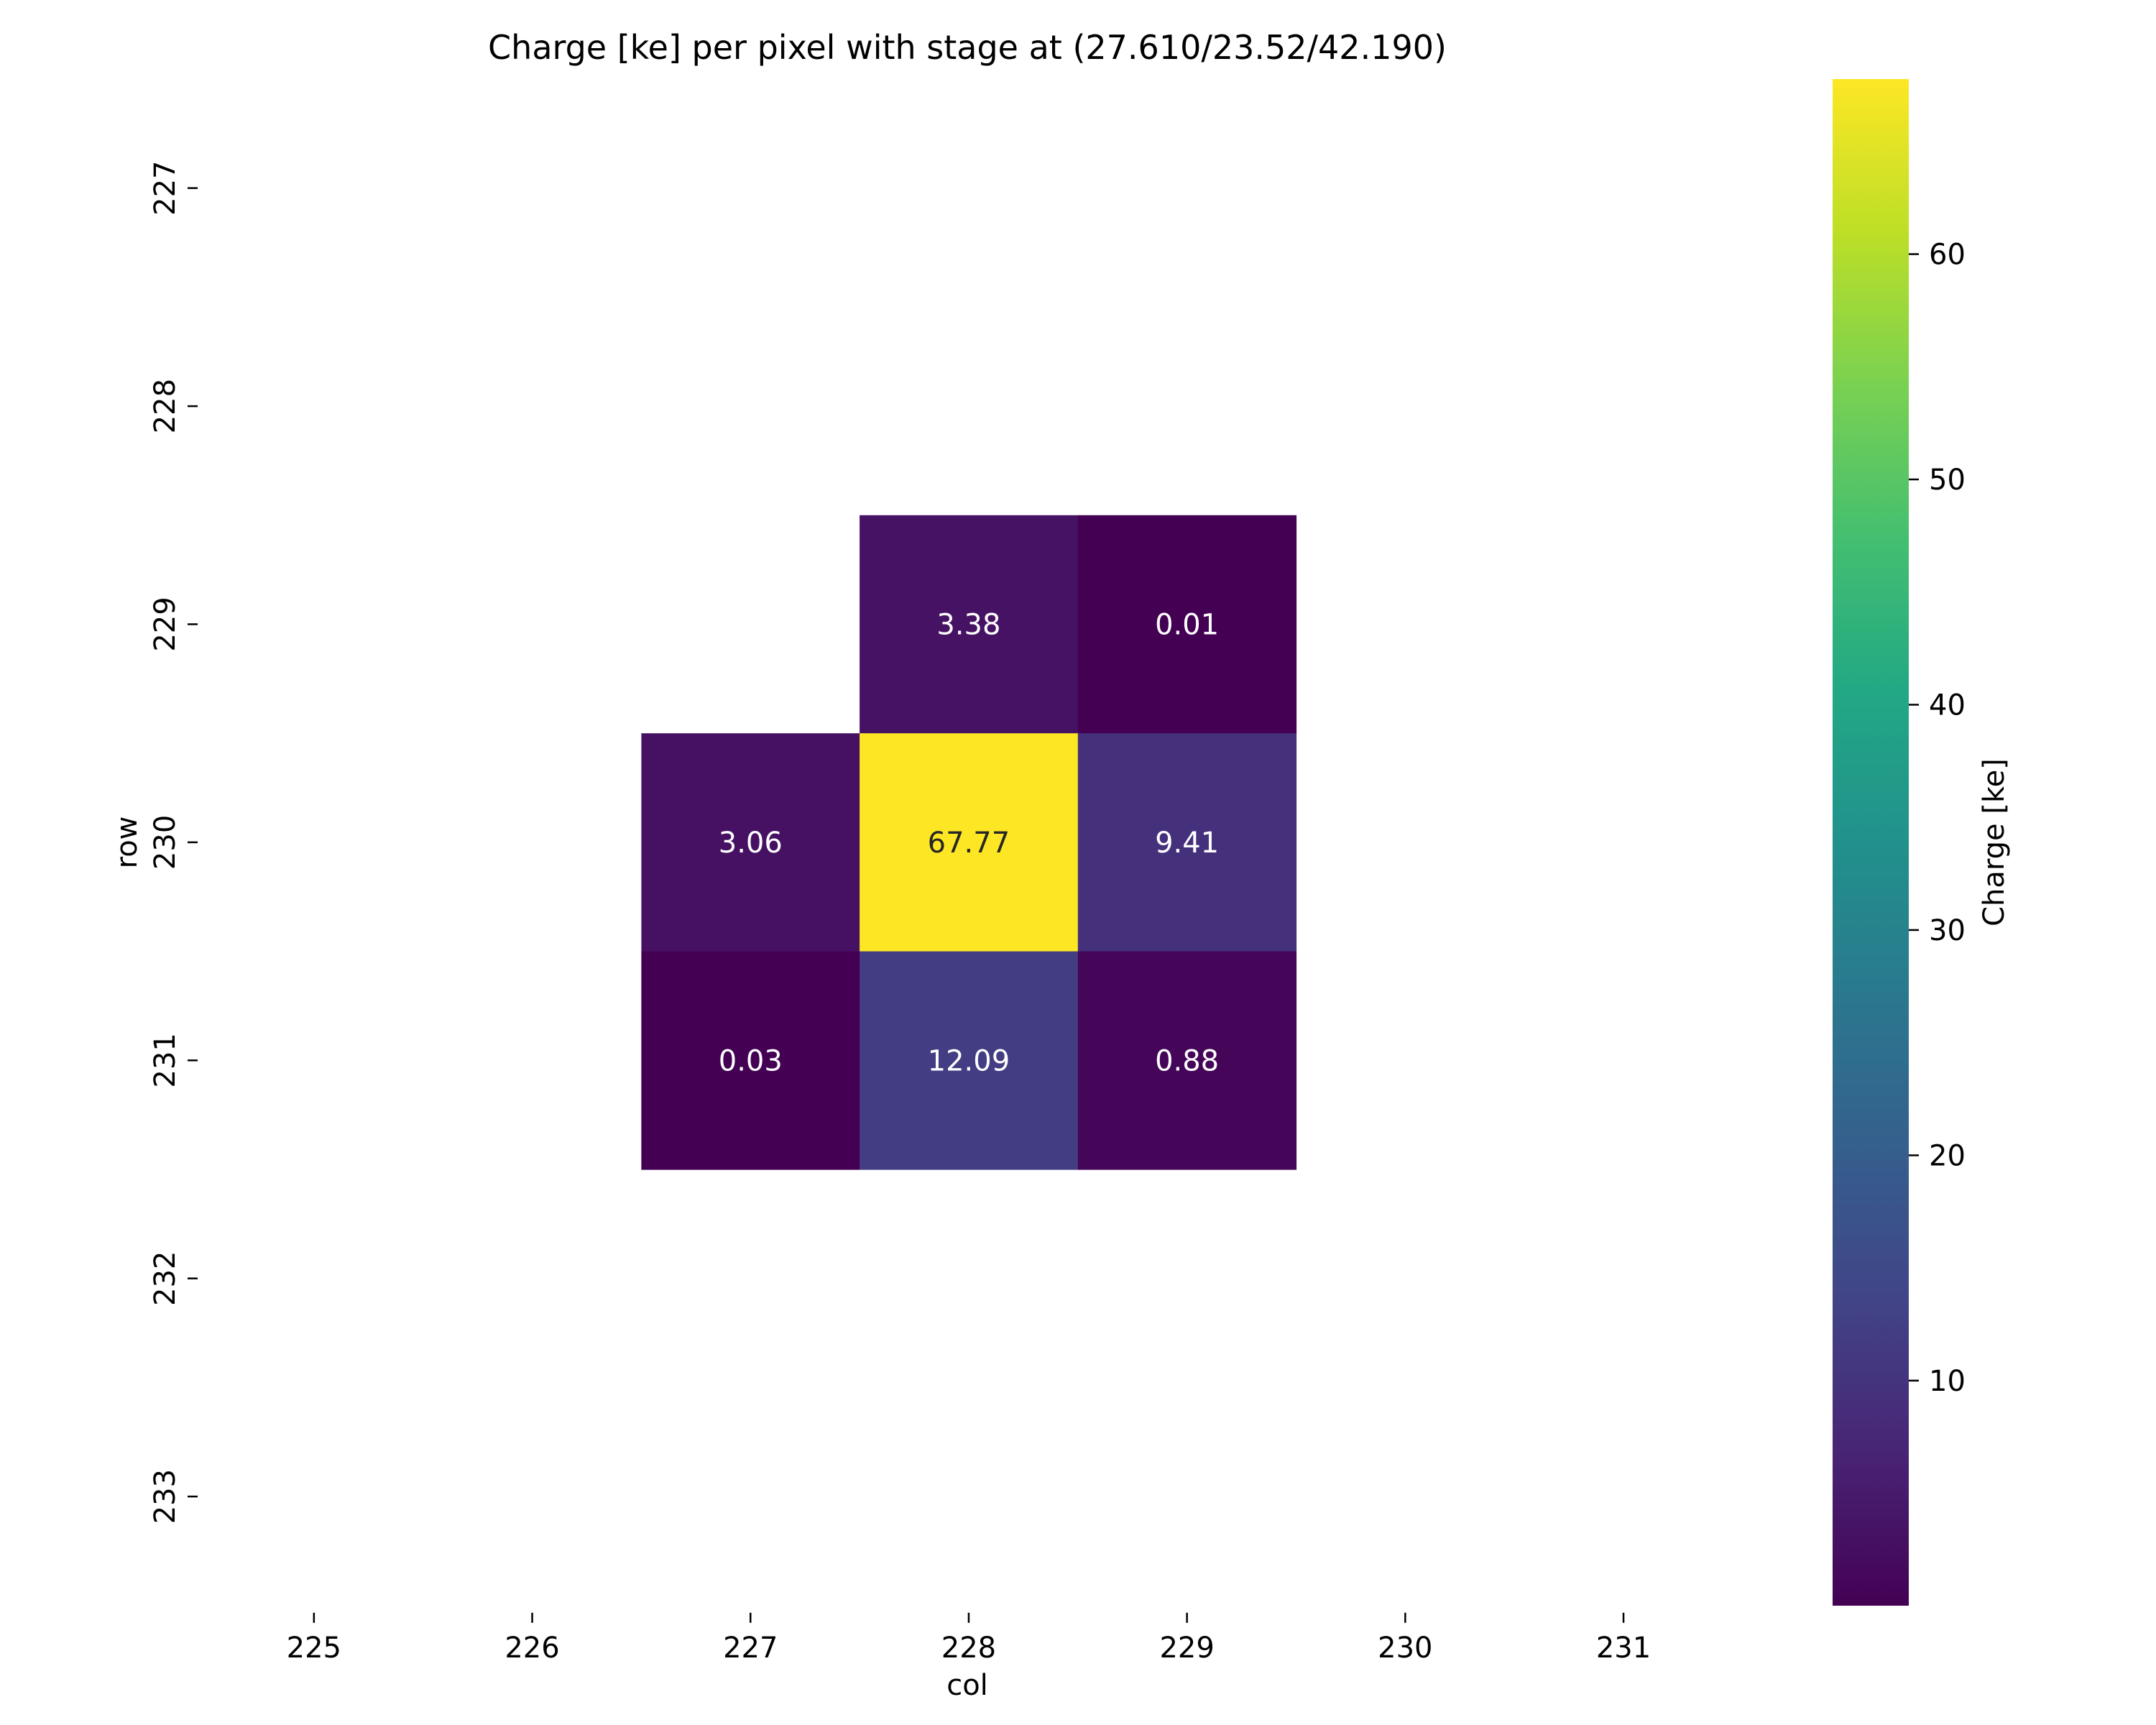 This screenshot has width=2156, height=1725. Describe the element at coordinates (165, 1496) in the screenshot. I see `y-tick-label: 233` at that location.